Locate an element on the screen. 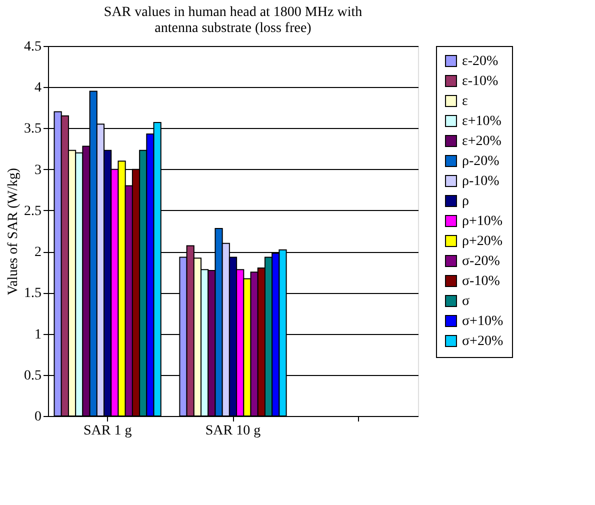  y-tick-label: 1.5 is located at coordinates (33, 294).